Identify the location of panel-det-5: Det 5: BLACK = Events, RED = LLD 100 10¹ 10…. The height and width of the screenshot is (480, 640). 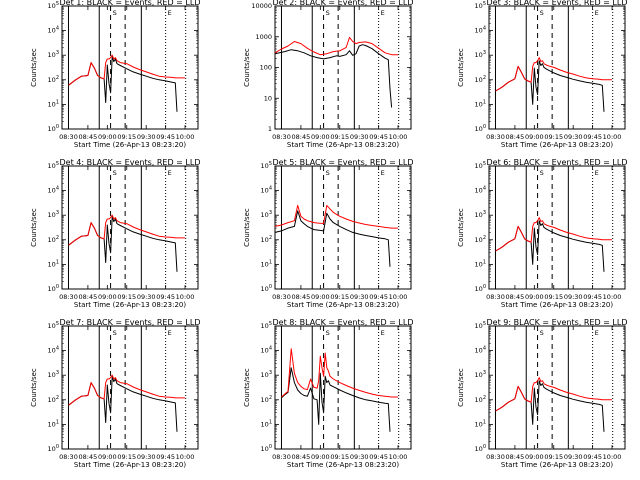
(328, 233).